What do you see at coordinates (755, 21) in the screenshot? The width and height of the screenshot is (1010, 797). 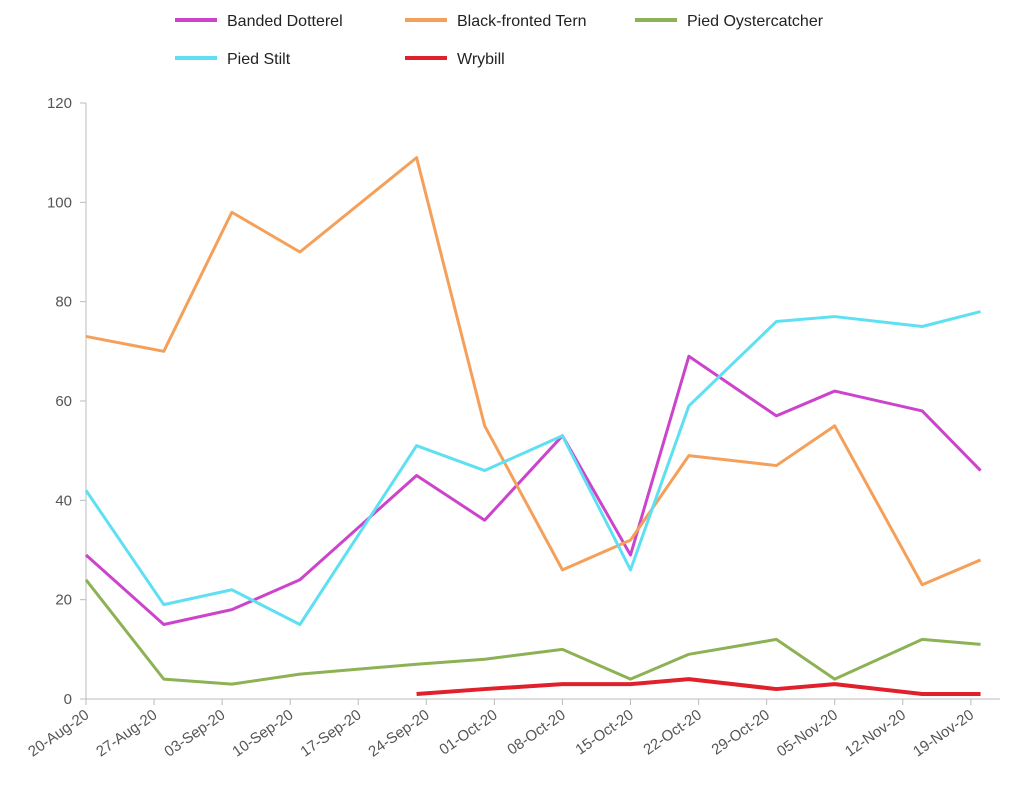 I see `legend-label: Pied Oystercatcher` at bounding box center [755, 21].